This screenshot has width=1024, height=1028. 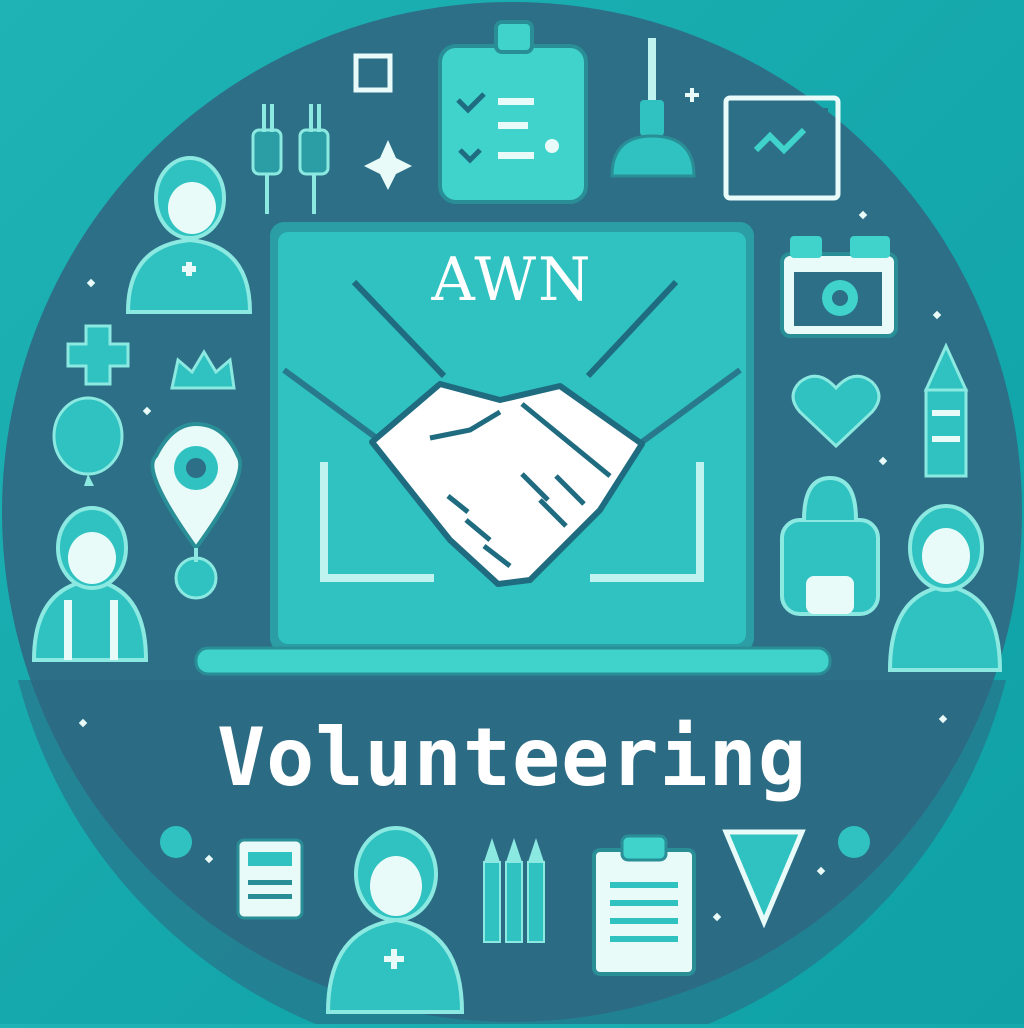 What do you see at coordinates (98, 355) in the screenshot?
I see `medical-cross-icon` at bounding box center [98, 355].